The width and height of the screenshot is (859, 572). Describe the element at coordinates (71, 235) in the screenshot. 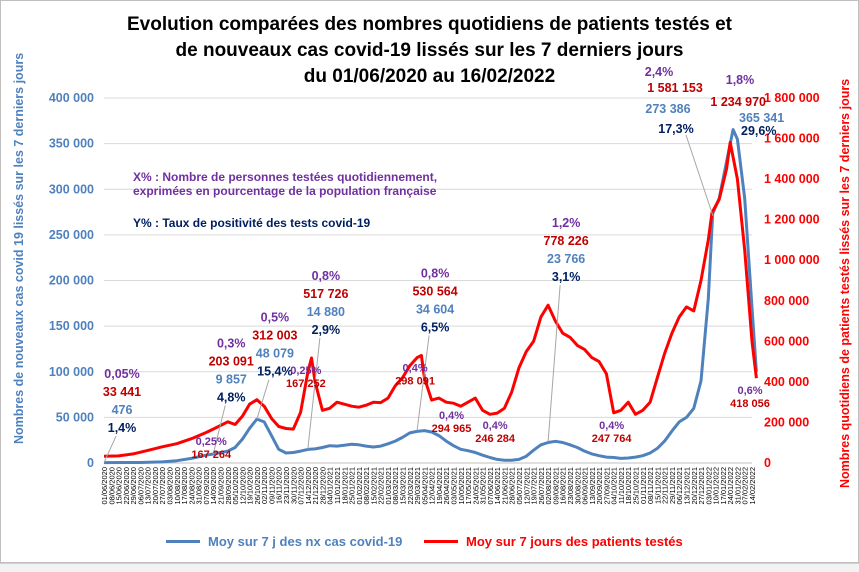

I see `y-left-tick-label: 250 000` at that location.